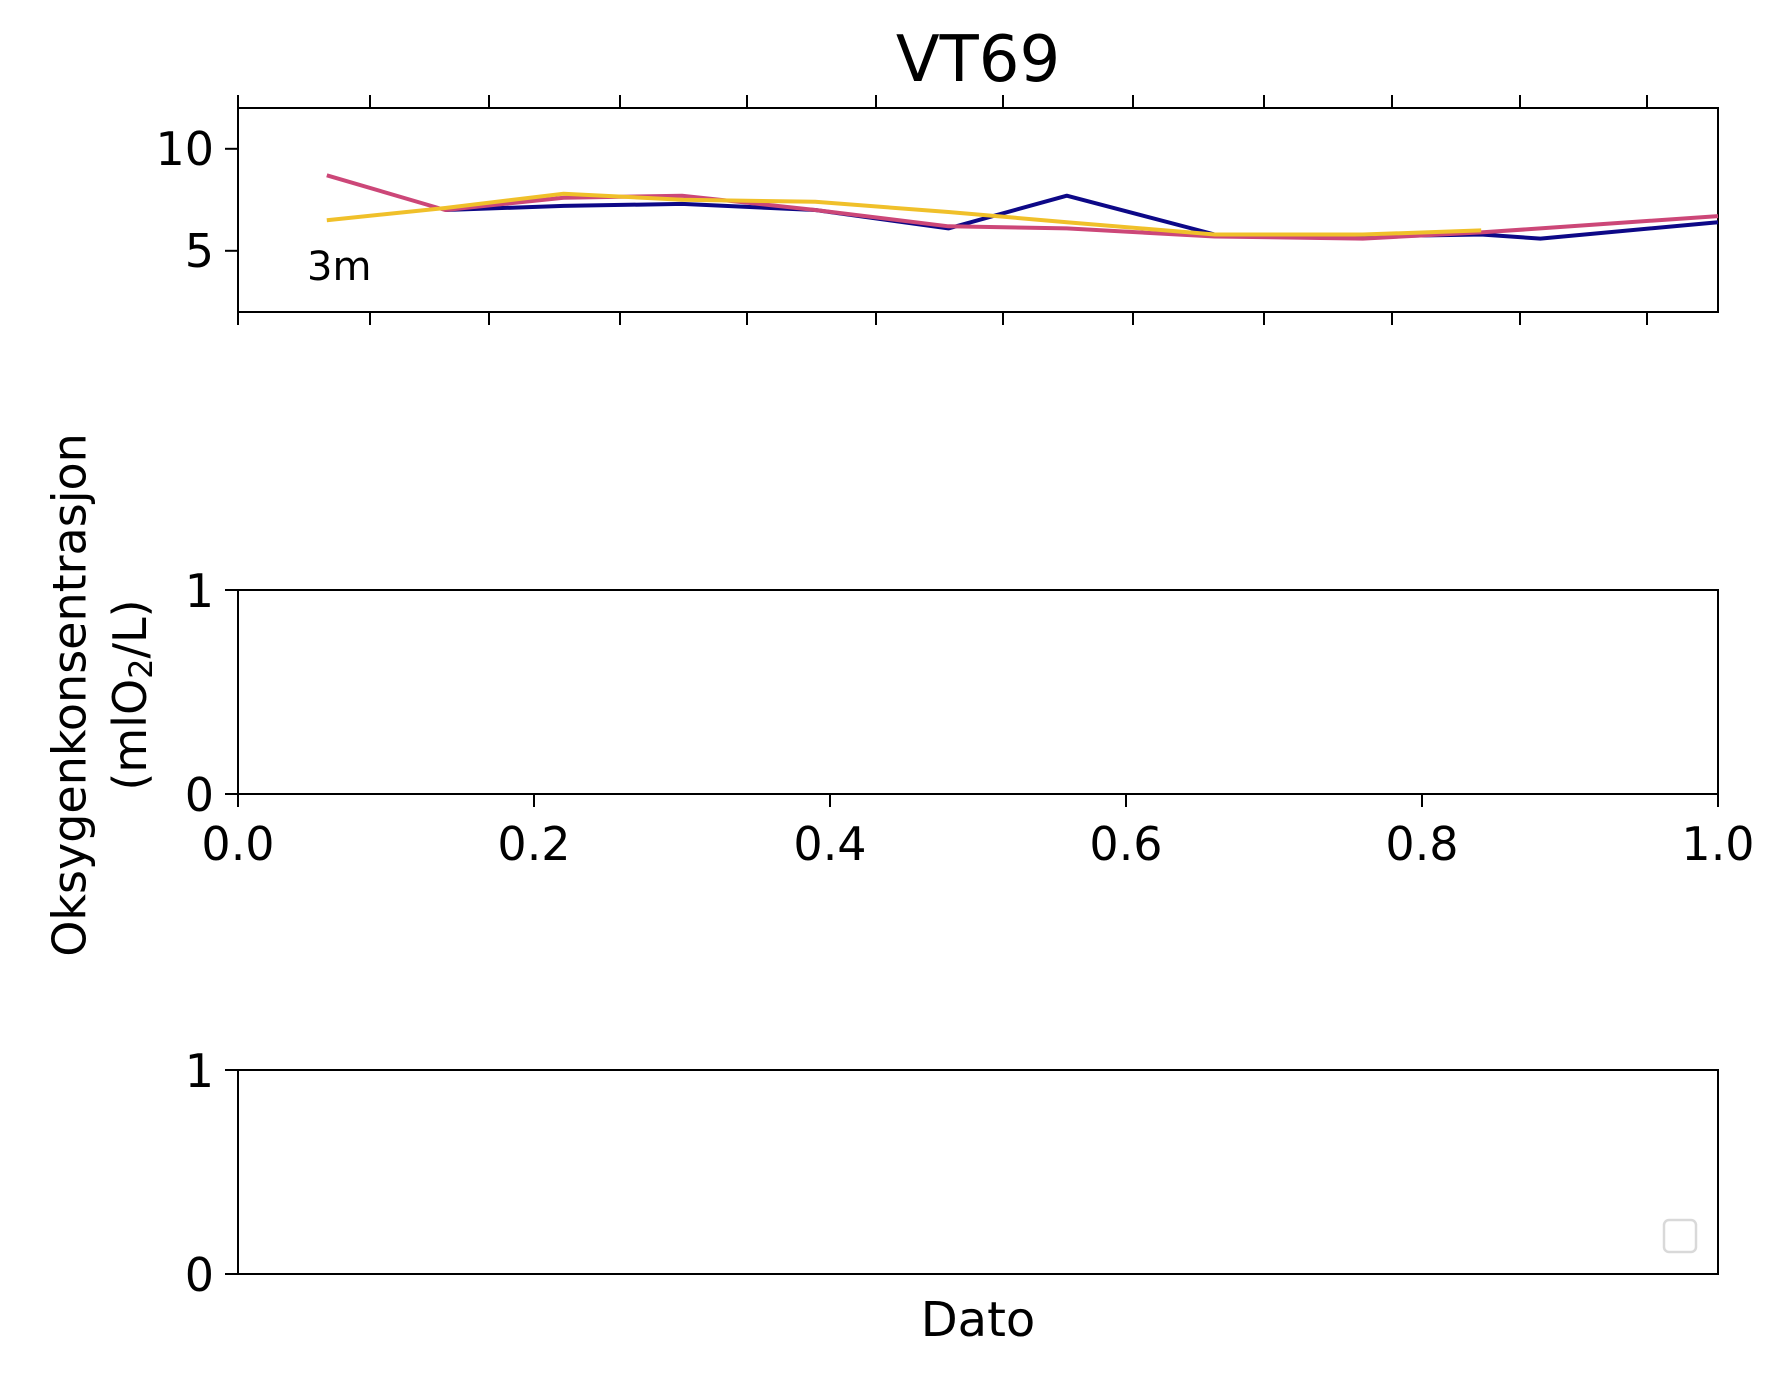 This screenshot has width=1788, height=1373. What do you see at coordinates (942, 101) in the screenshot?
I see `panel-top-xticks-top` at bounding box center [942, 101].